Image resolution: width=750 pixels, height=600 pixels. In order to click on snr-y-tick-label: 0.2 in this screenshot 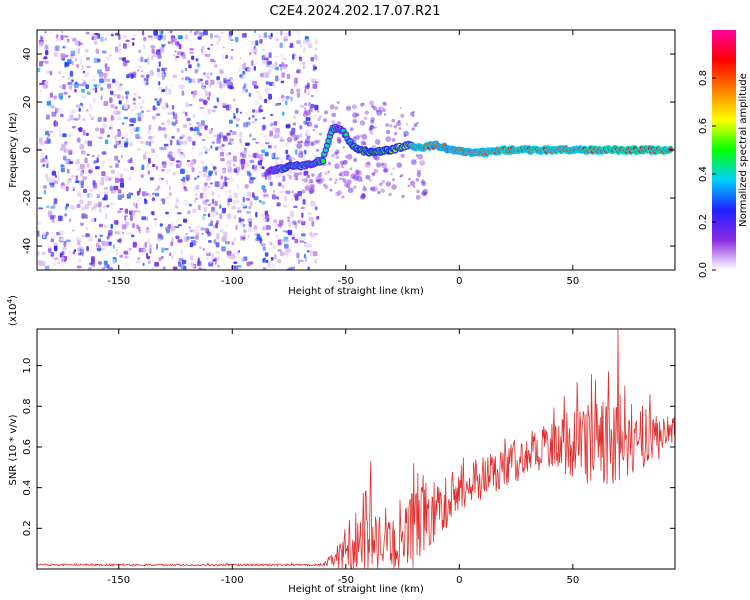, I will do `click(27, 528)`.